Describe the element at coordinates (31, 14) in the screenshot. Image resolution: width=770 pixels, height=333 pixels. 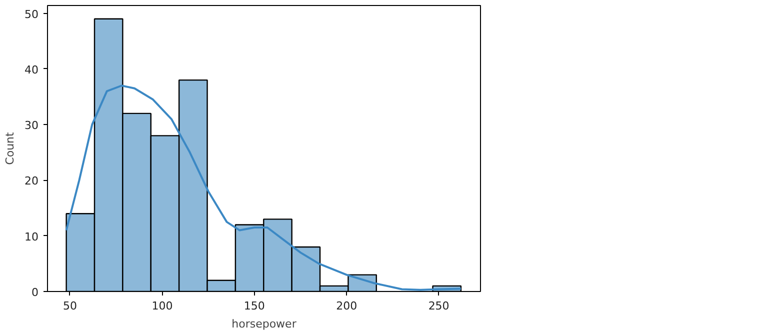
I see `y-tick-label: 50` at that location.